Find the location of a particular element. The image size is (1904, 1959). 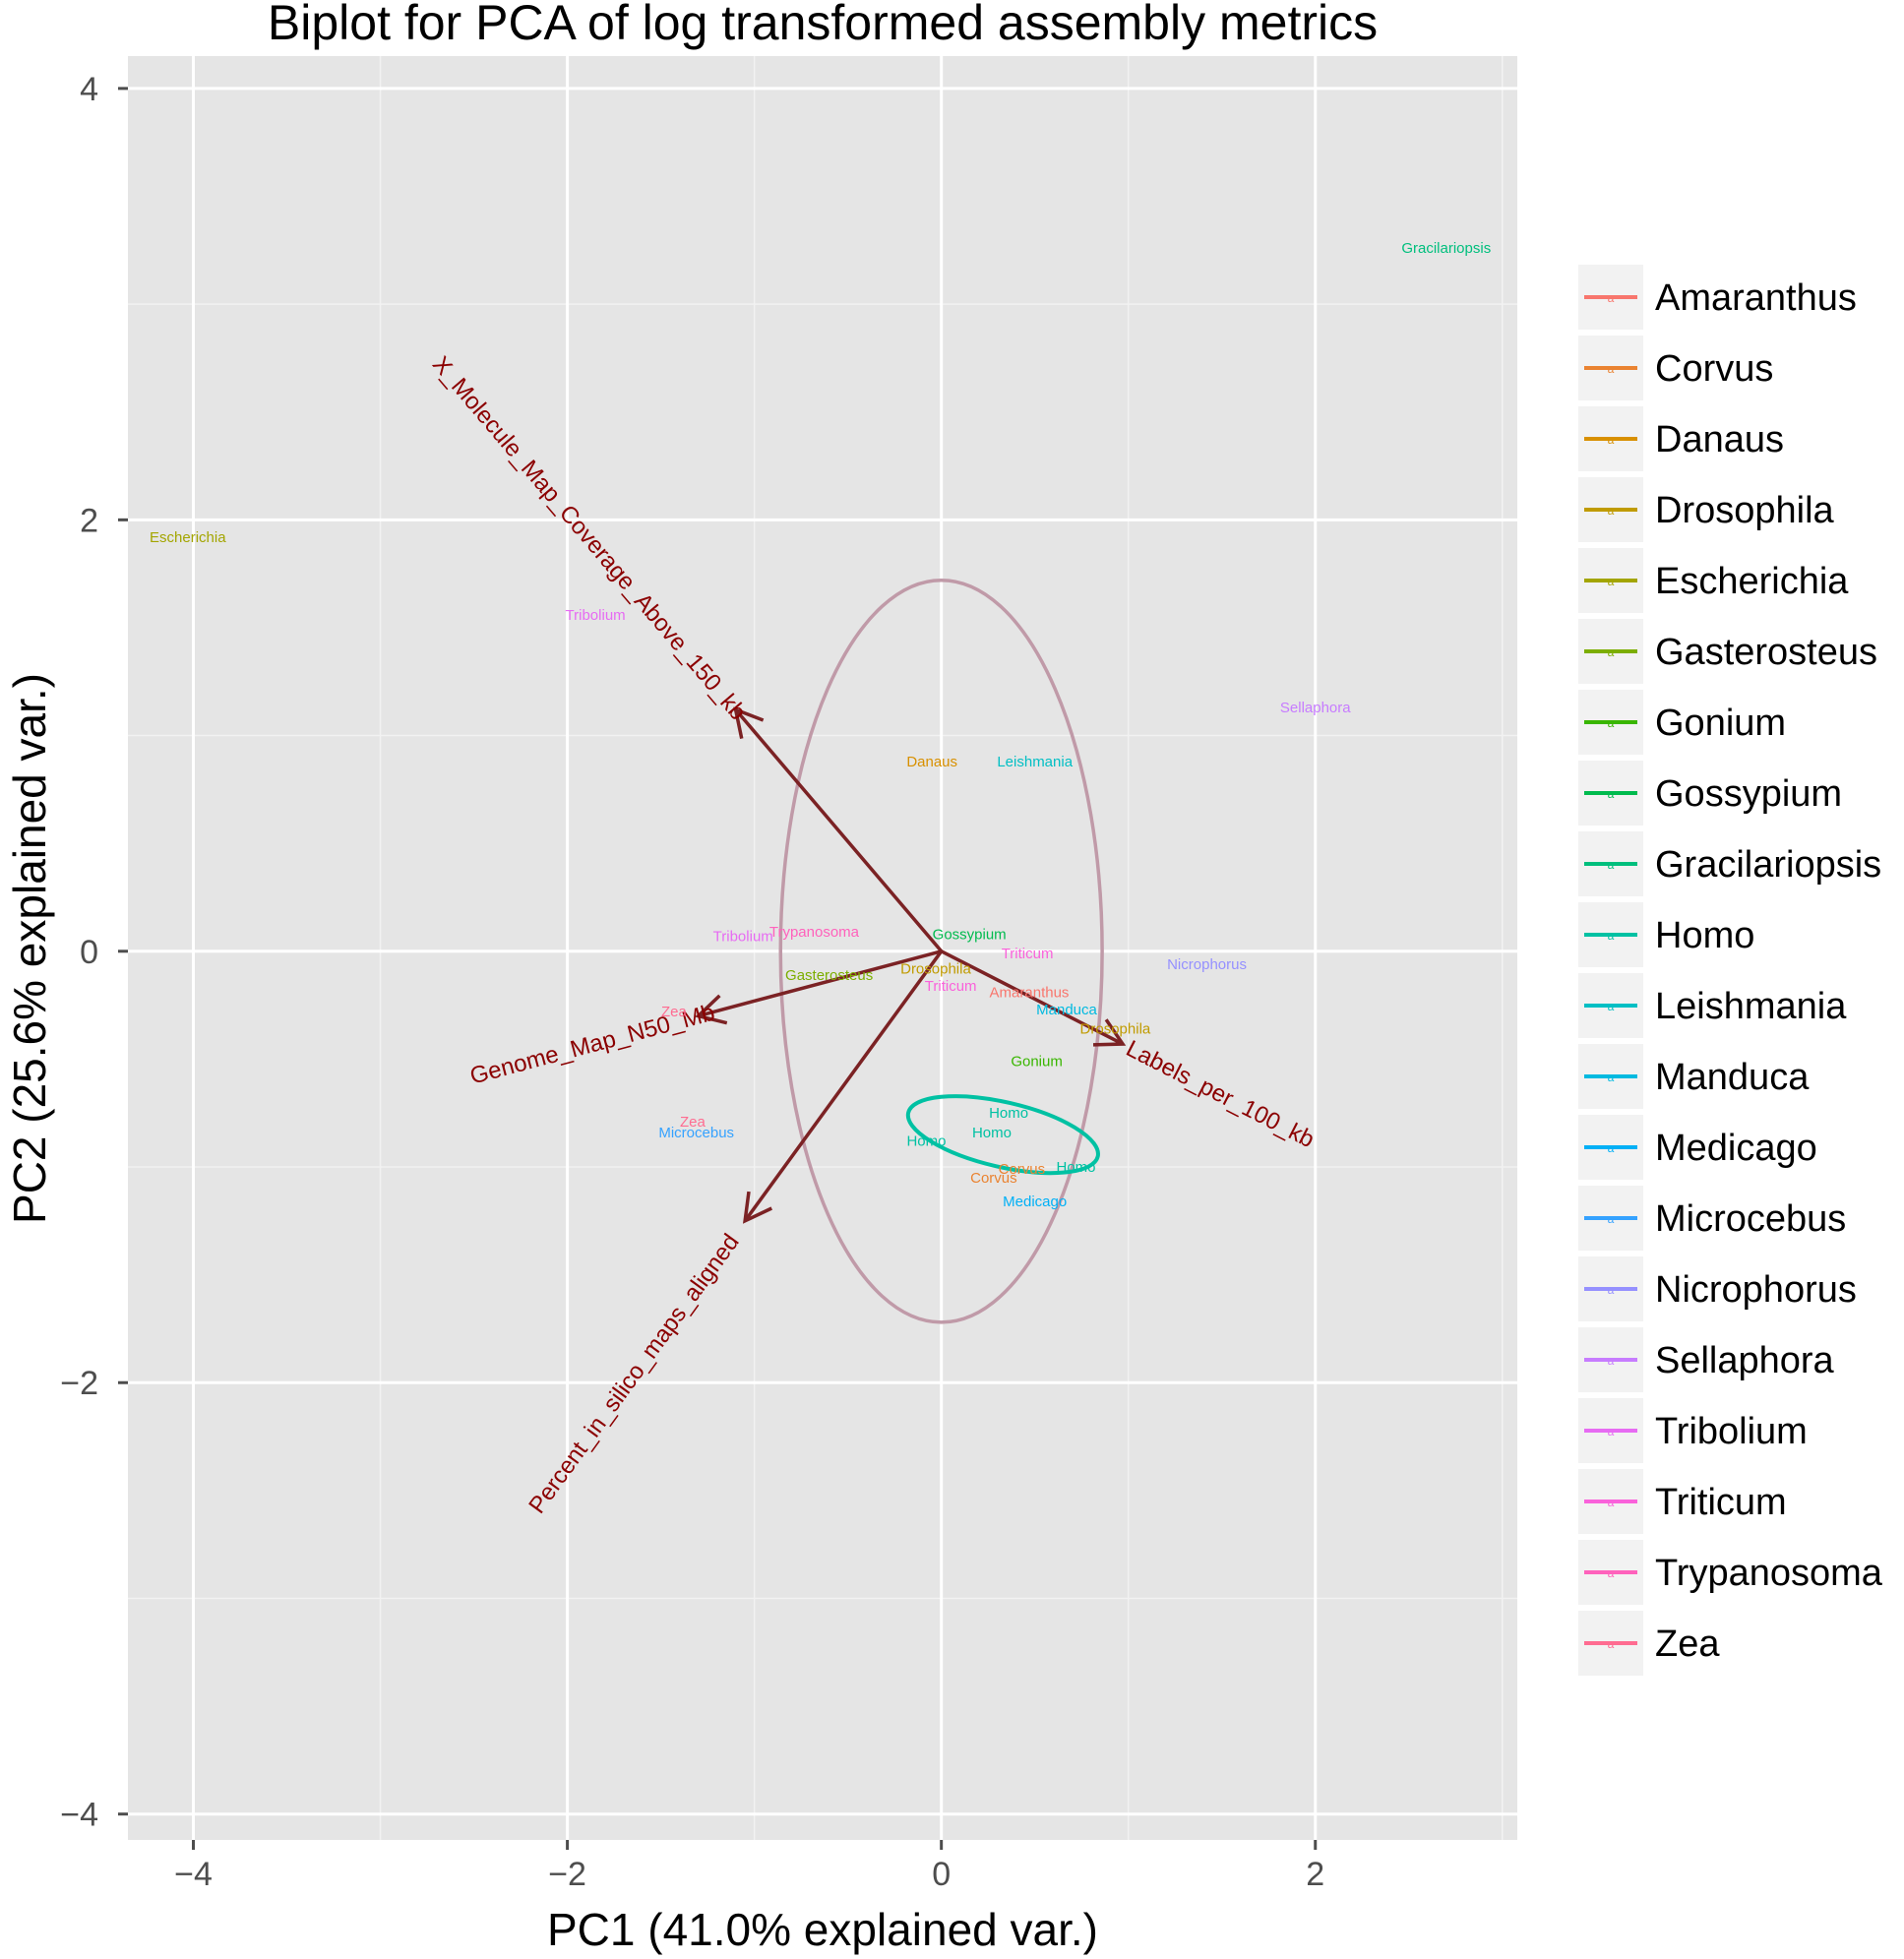

point-label: Microcebus is located at coordinates (696, 1133).